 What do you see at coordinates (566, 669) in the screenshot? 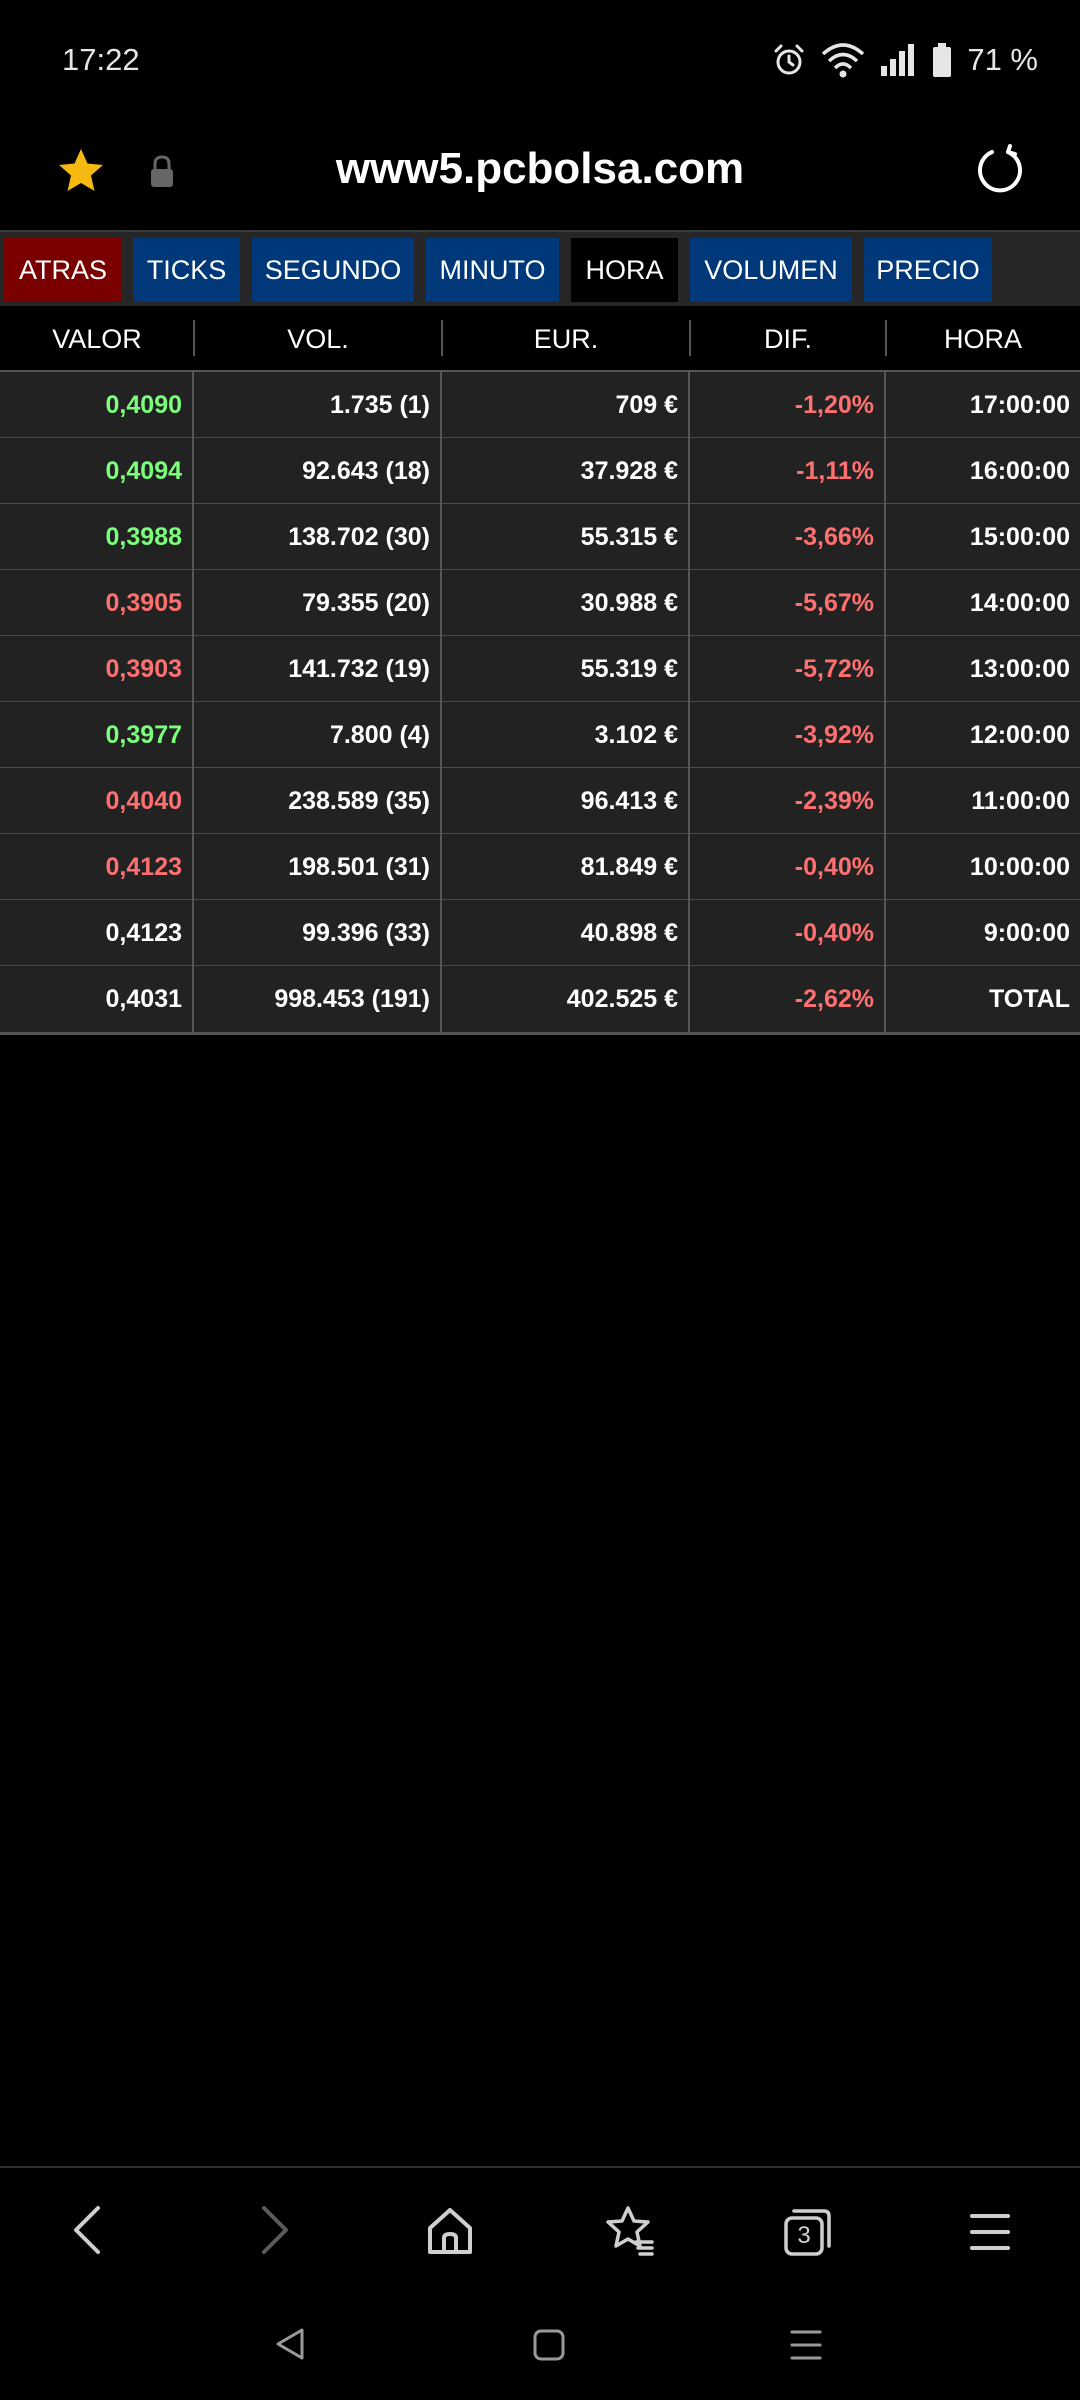
I see `cell-eur: 55.319 €` at bounding box center [566, 669].